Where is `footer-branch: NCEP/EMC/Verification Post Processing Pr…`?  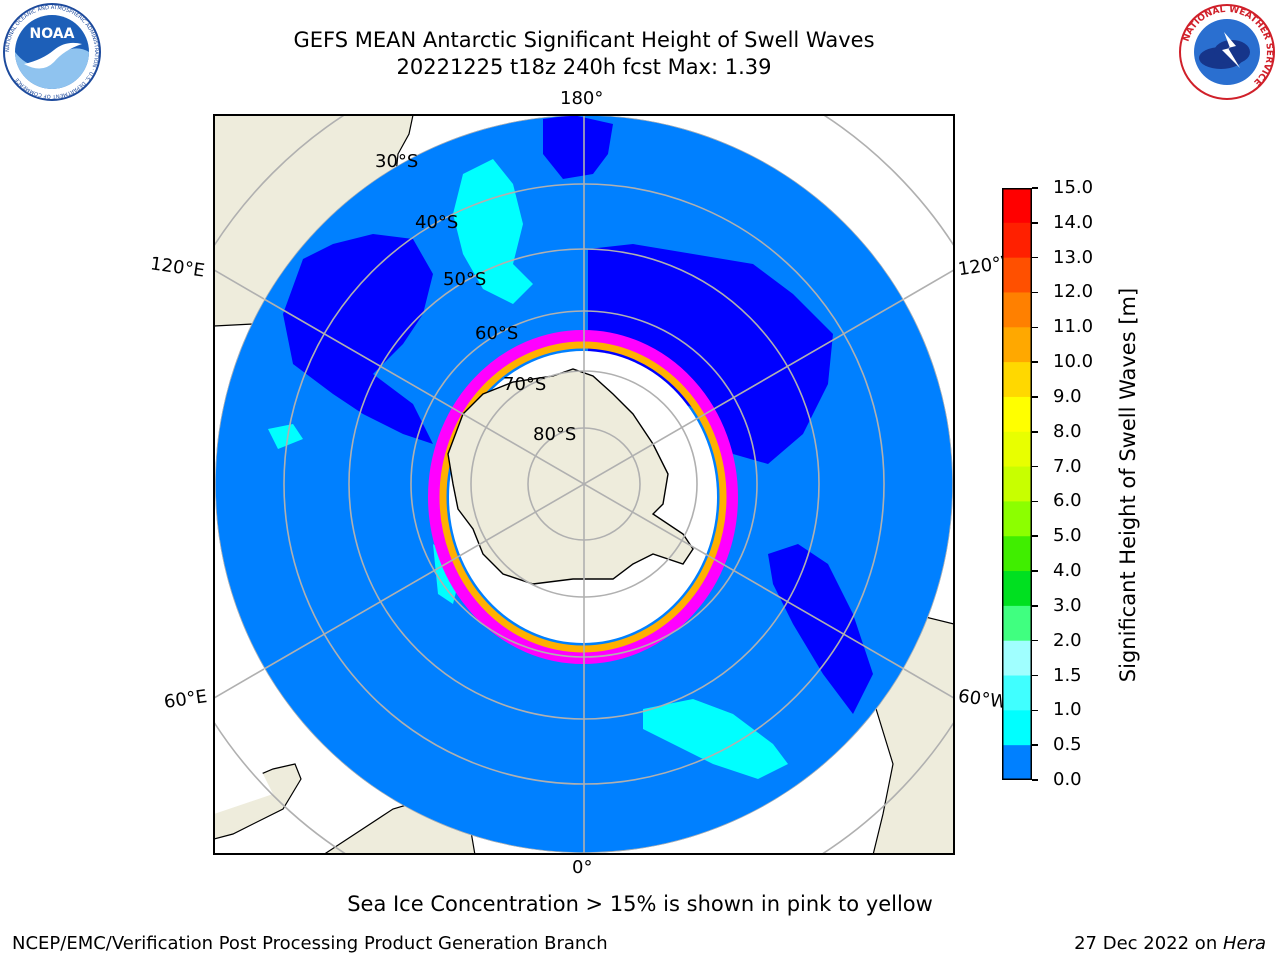 footer-branch: NCEP/EMC/Verification Post Processing Pr… is located at coordinates (310, 943).